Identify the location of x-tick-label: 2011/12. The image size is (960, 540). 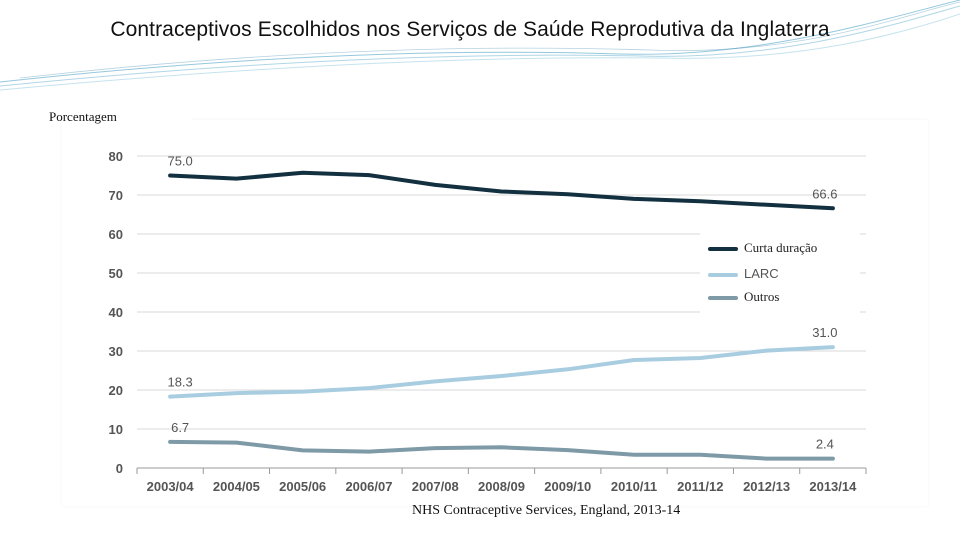
(700, 486).